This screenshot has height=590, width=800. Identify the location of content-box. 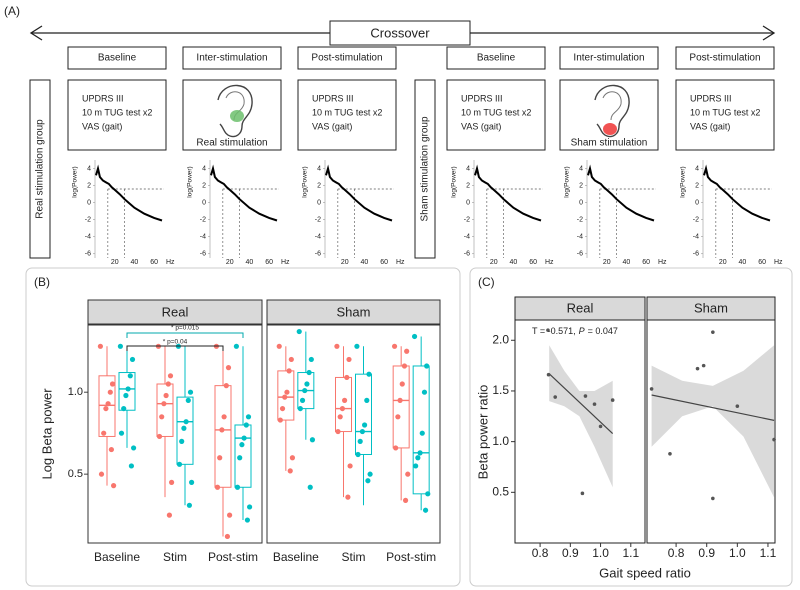
(496, 115).